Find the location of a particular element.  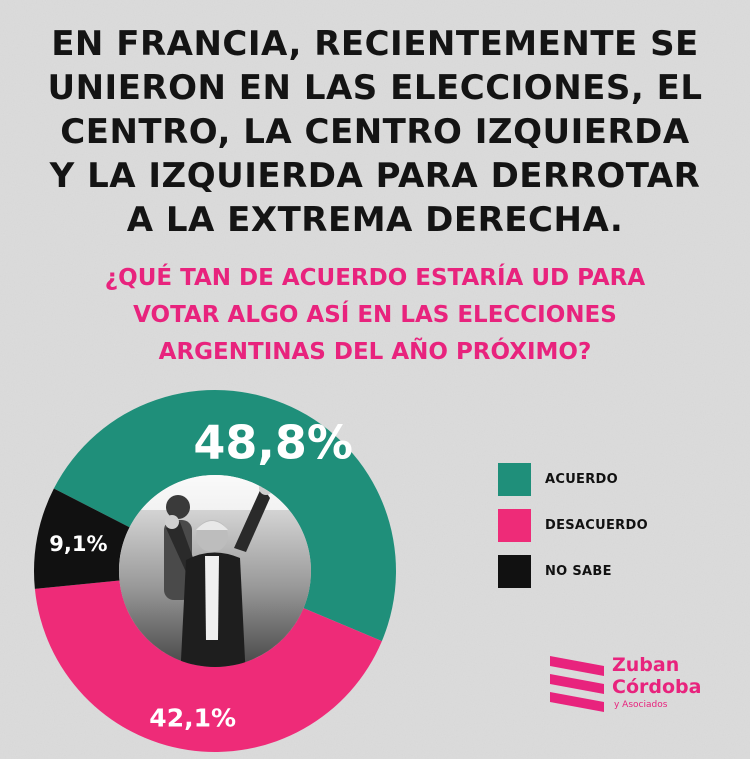

headline-line: A LA EXTREMA DERECHA. is located at coordinates (375, 220).